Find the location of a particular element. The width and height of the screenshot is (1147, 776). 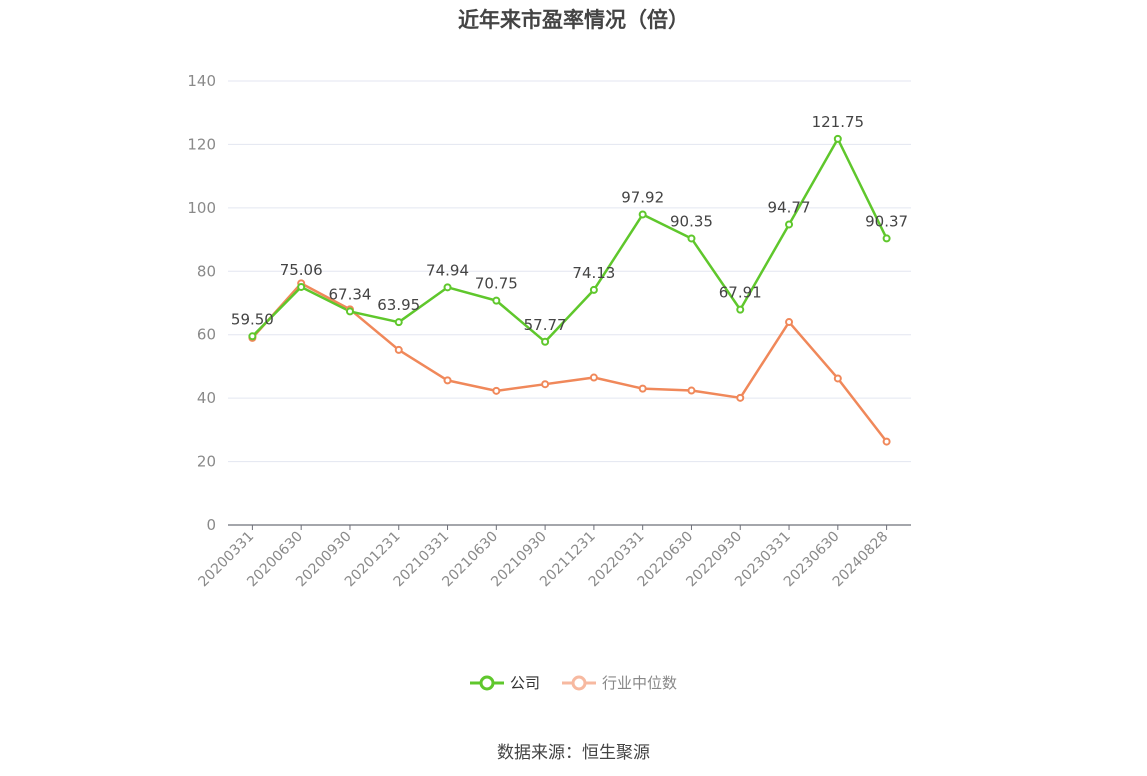

company-data-label: 74.94 is located at coordinates (447, 270).